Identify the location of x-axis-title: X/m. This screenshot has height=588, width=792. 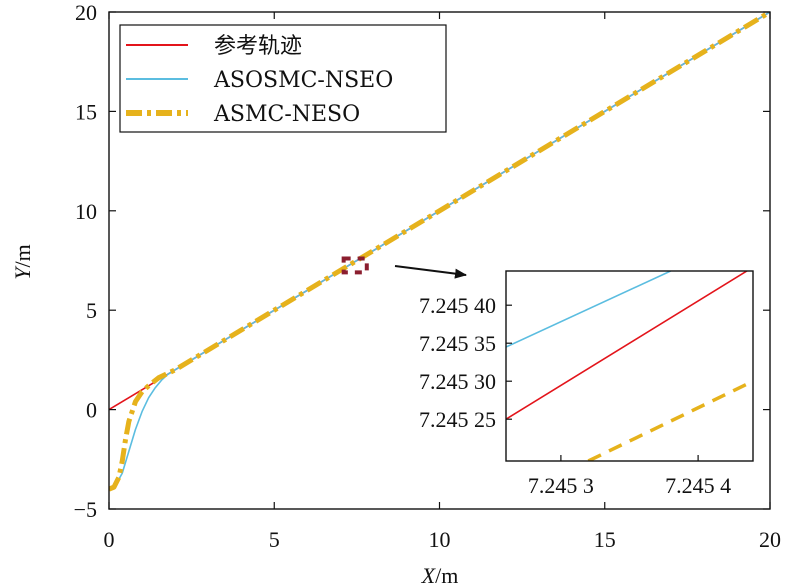
(440, 575).